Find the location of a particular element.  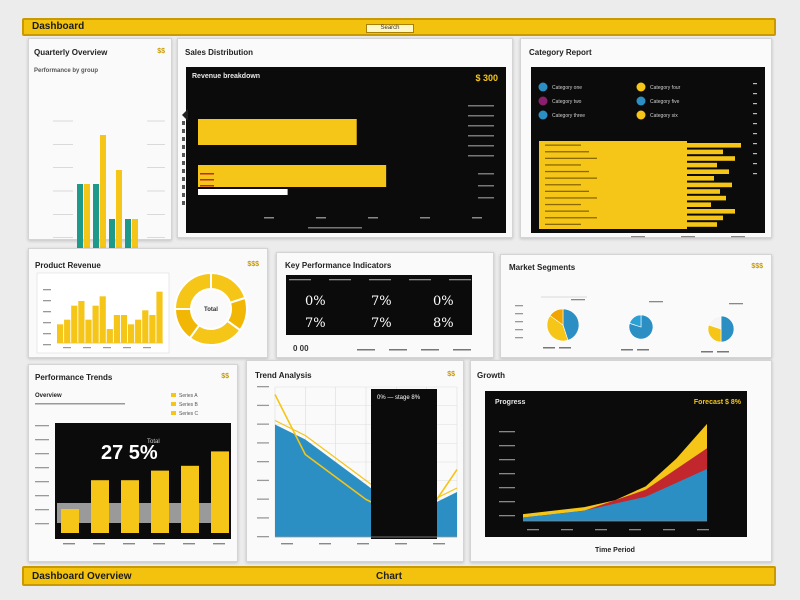

bar-B-s0 is located at coordinates (96, 222).